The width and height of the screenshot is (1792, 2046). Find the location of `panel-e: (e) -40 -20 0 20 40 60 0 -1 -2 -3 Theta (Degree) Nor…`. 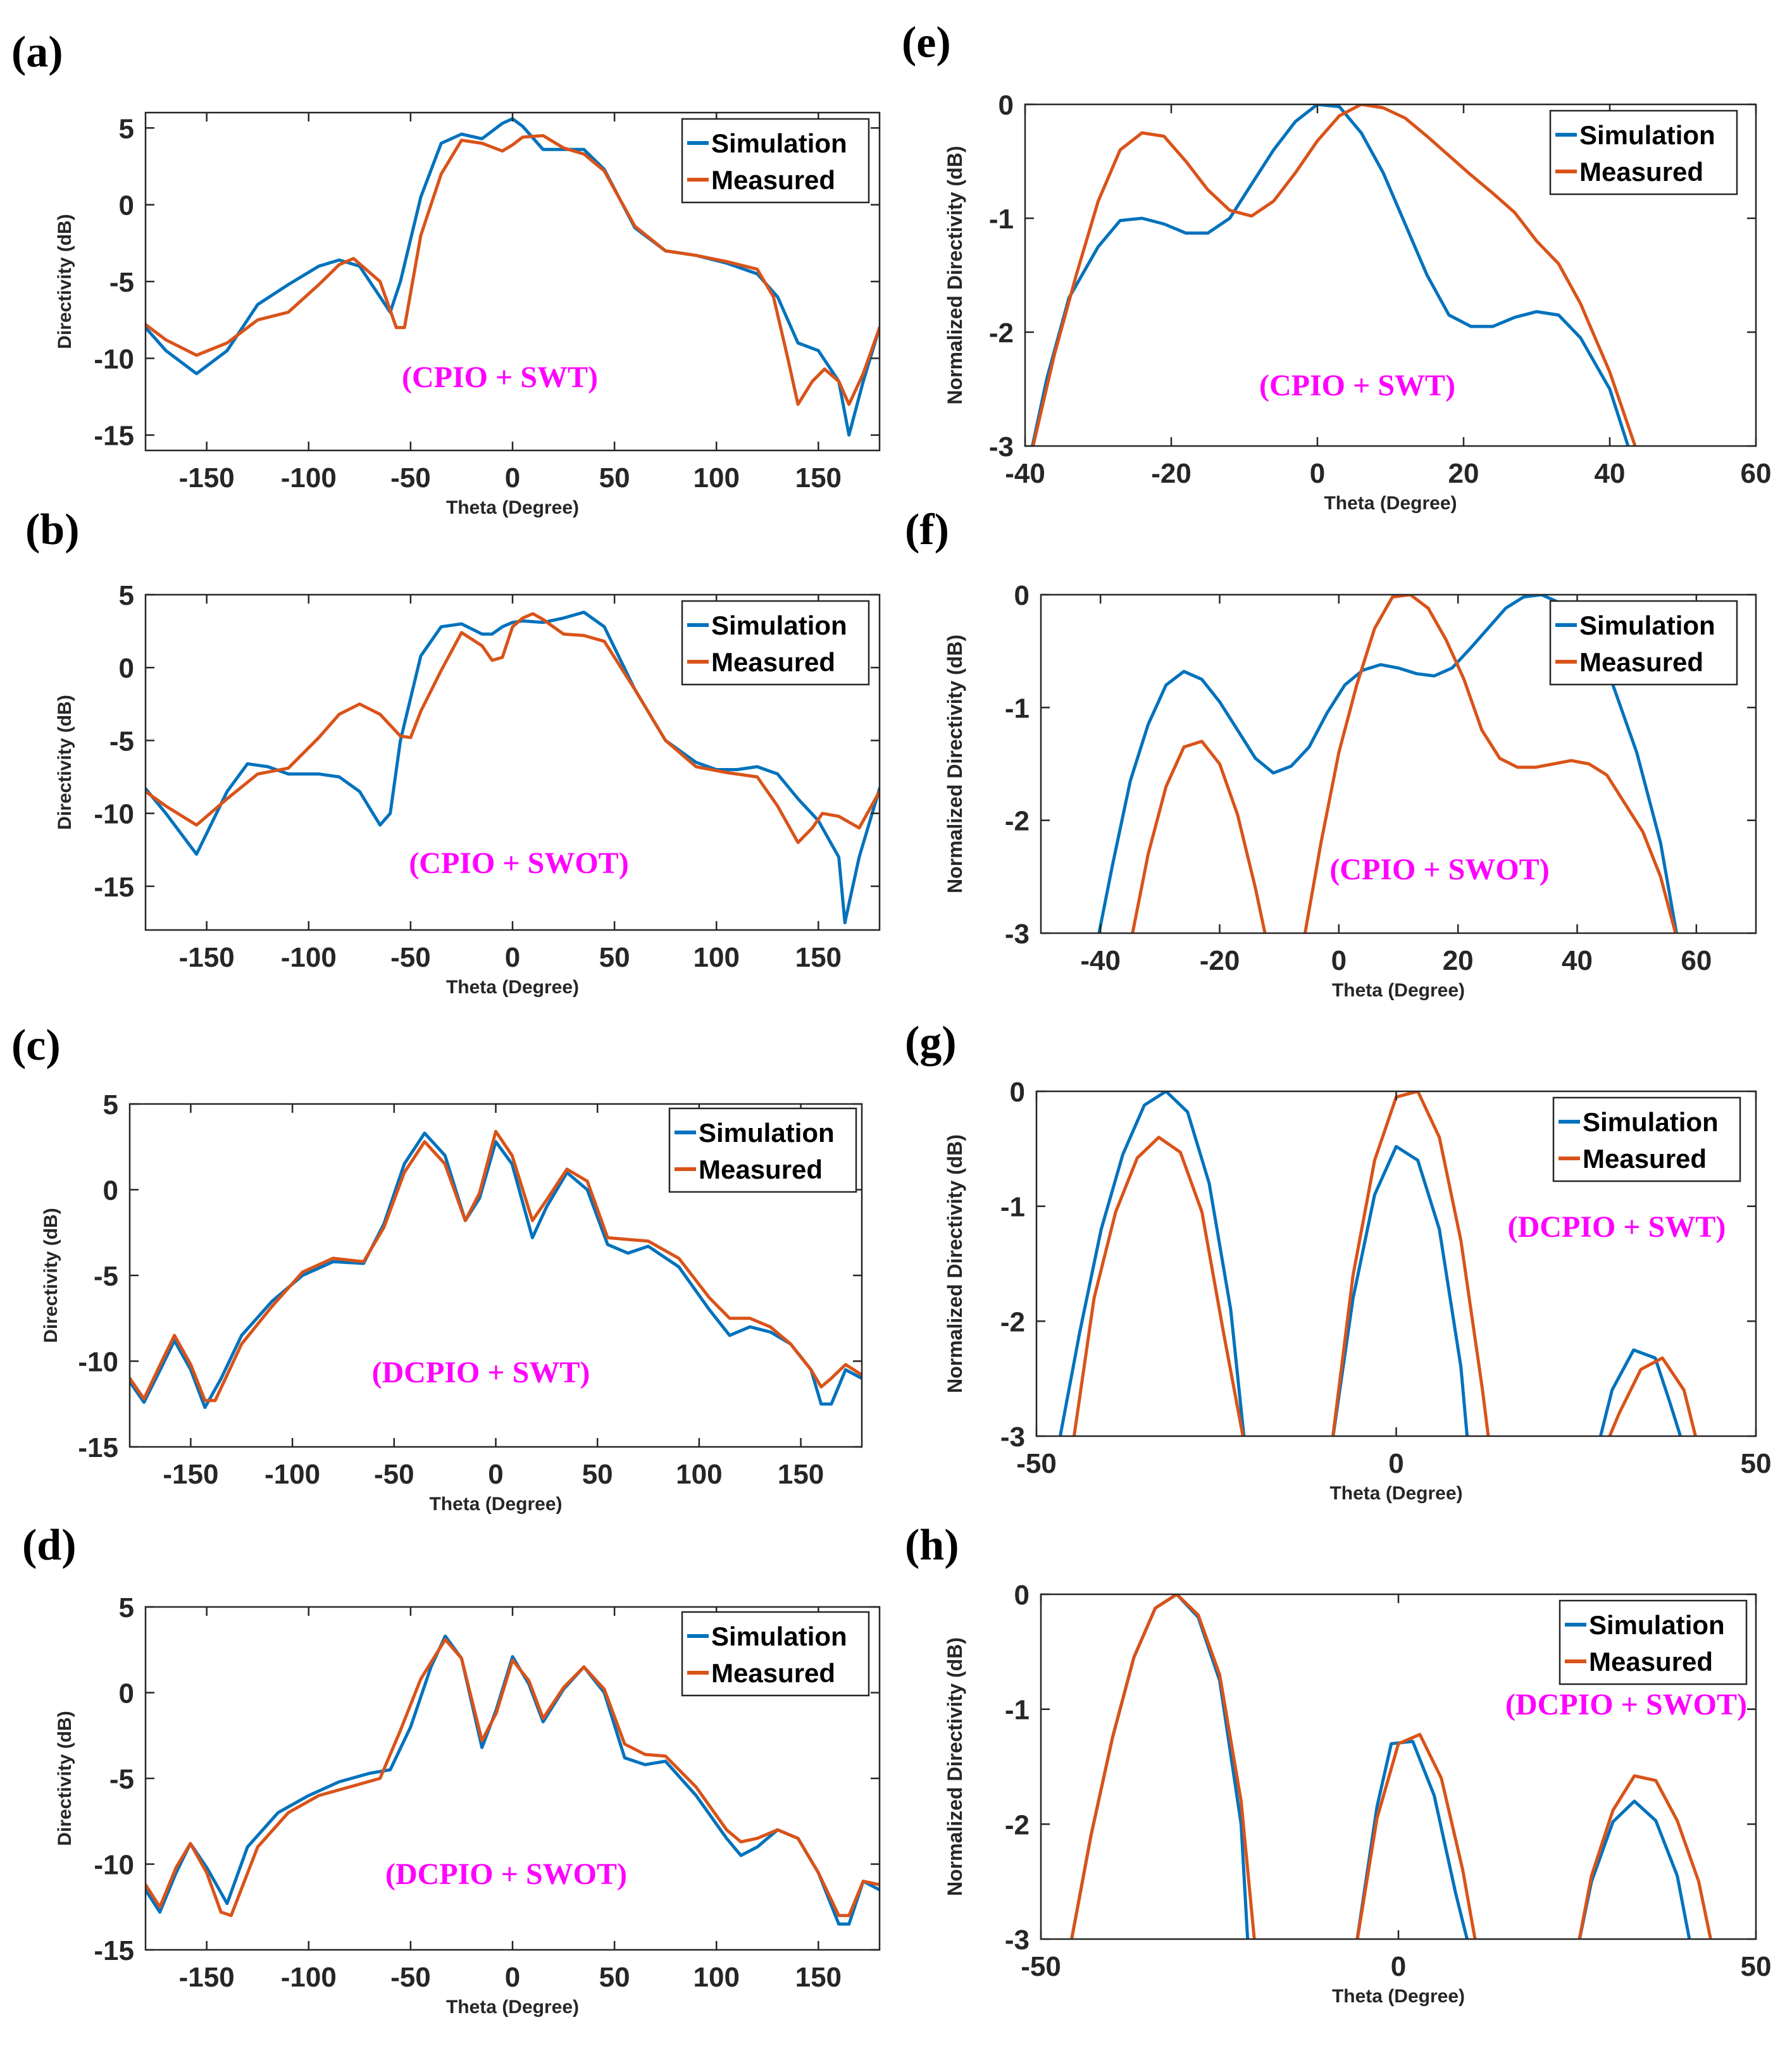

panel-e: (e) -40 -20 0 20 40 60 0 -1 -2 -3 Theta (Degree) Nor… is located at coordinates (1337, 266).